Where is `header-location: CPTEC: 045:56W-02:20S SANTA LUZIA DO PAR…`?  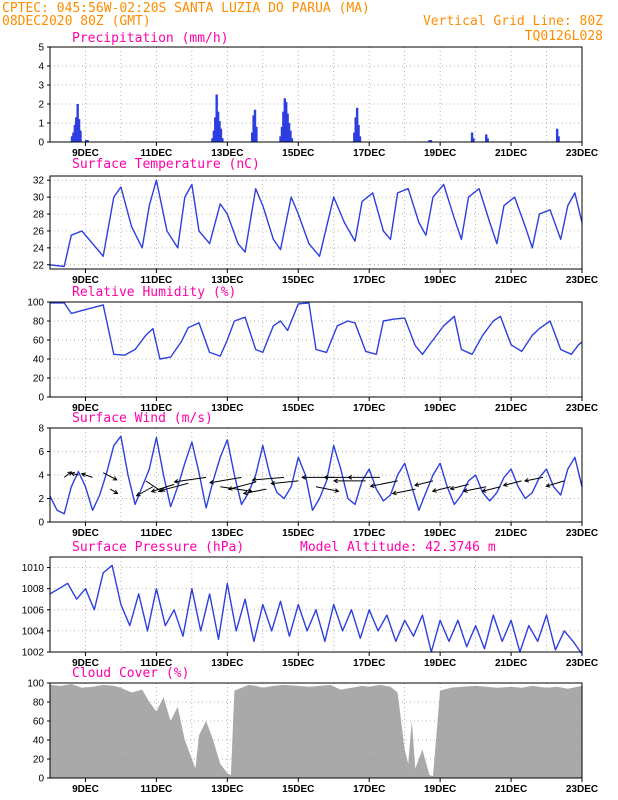 header-location: CPTEC: 045:56W-02:20S SANTA LUZIA DO PAR… is located at coordinates (186, 8).